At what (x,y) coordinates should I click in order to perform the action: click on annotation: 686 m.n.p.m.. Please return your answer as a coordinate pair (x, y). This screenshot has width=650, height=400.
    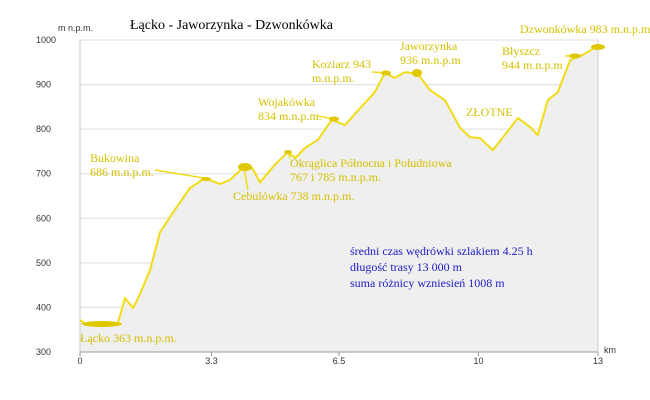
    Looking at the image, I should click on (122, 172).